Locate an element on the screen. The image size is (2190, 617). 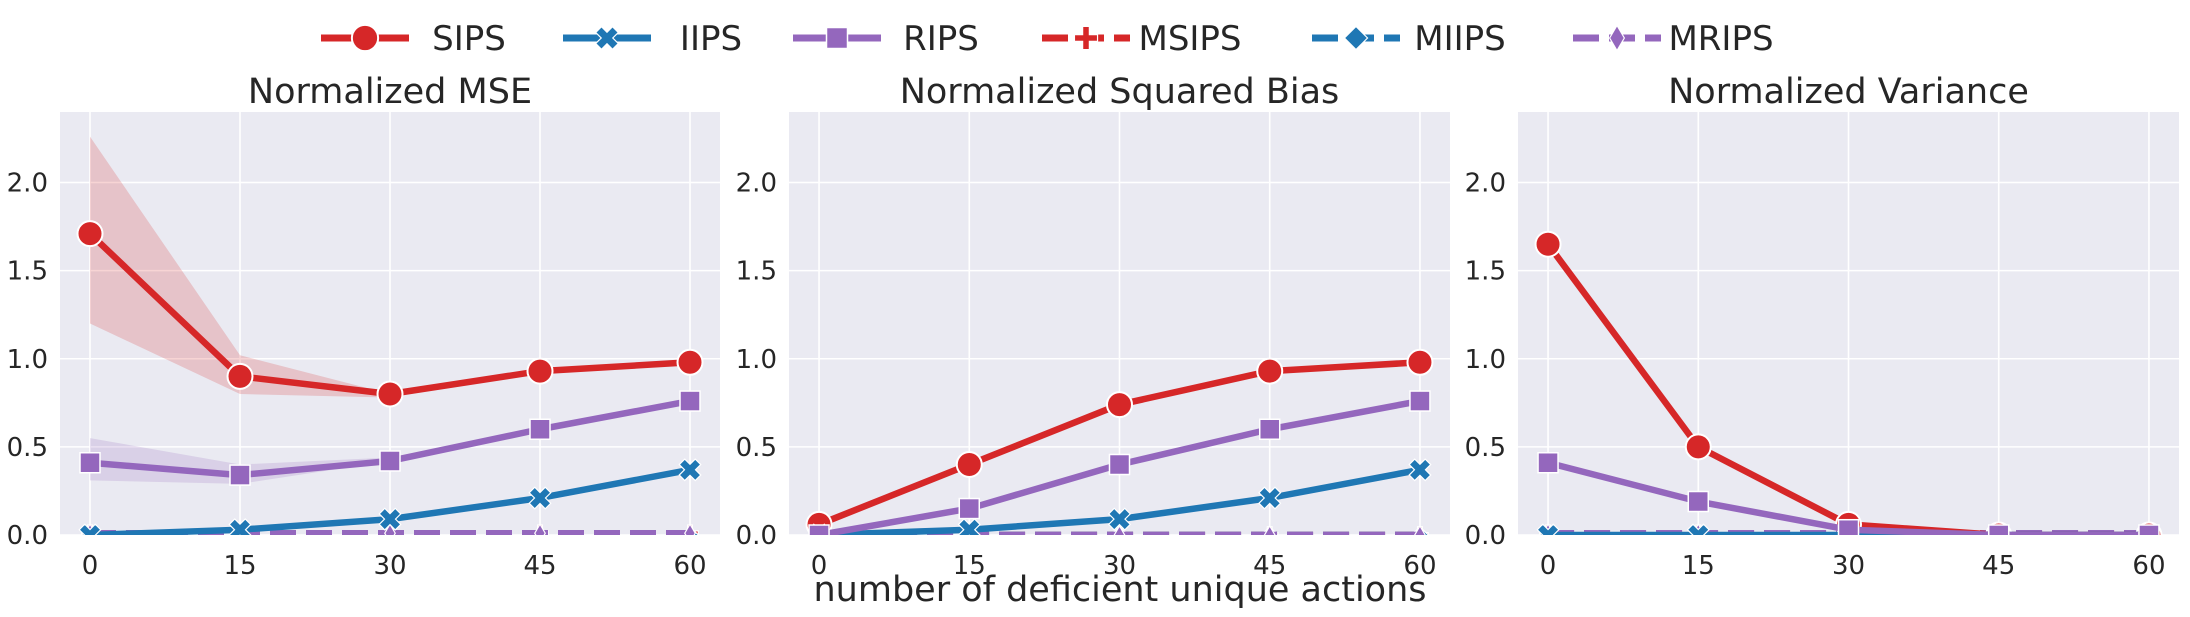
legend-marker-msips is located at coordinates (1086, 38).